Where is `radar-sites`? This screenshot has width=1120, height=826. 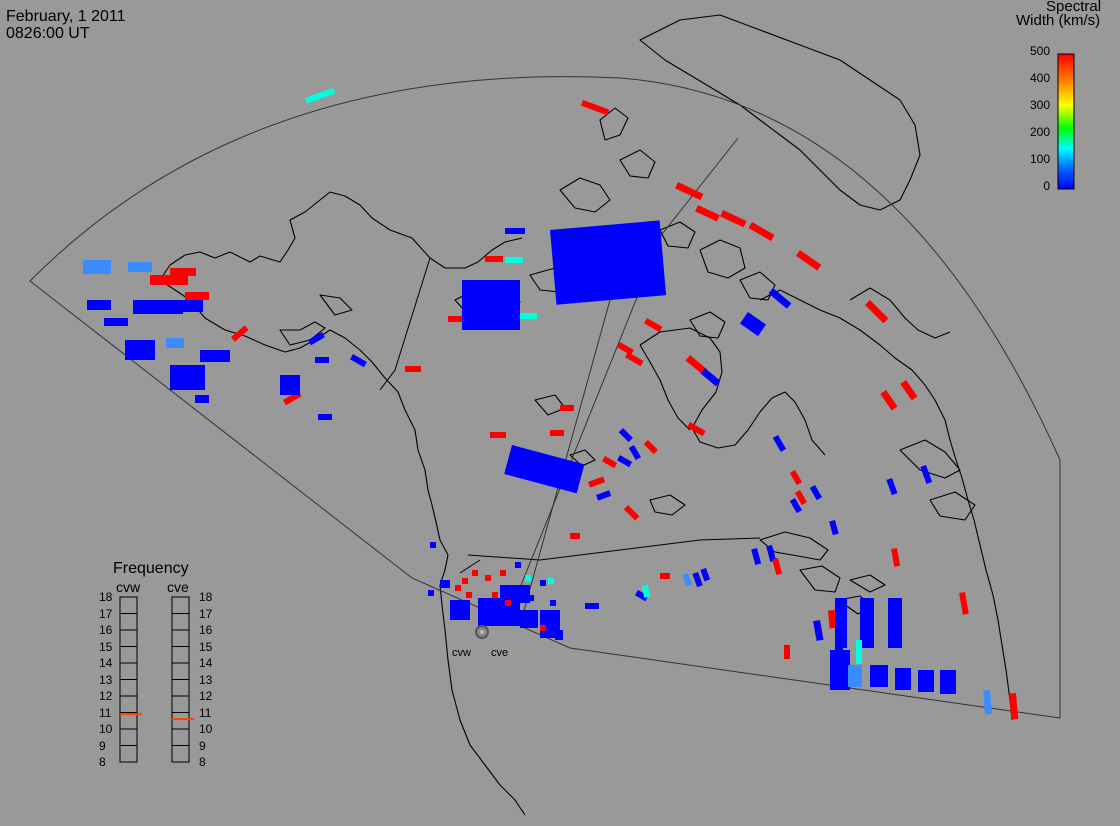
radar-sites is located at coordinates (482, 632).